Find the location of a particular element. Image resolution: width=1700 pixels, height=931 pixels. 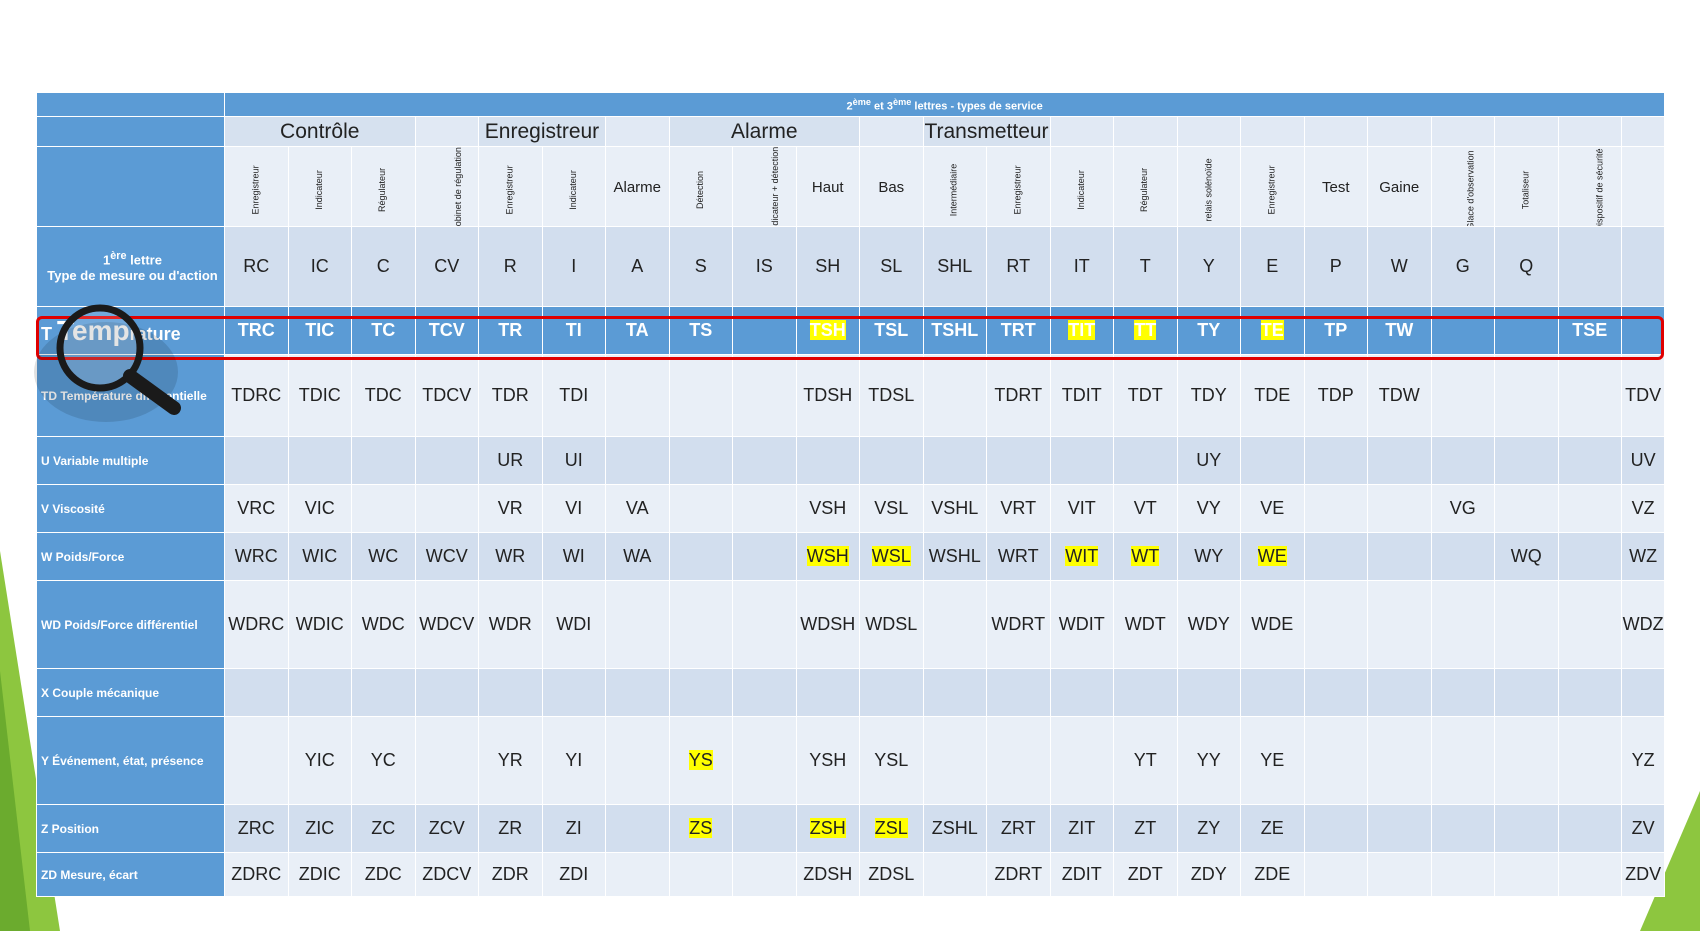

code-cell: TDY is located at coordinates (1208, 395).